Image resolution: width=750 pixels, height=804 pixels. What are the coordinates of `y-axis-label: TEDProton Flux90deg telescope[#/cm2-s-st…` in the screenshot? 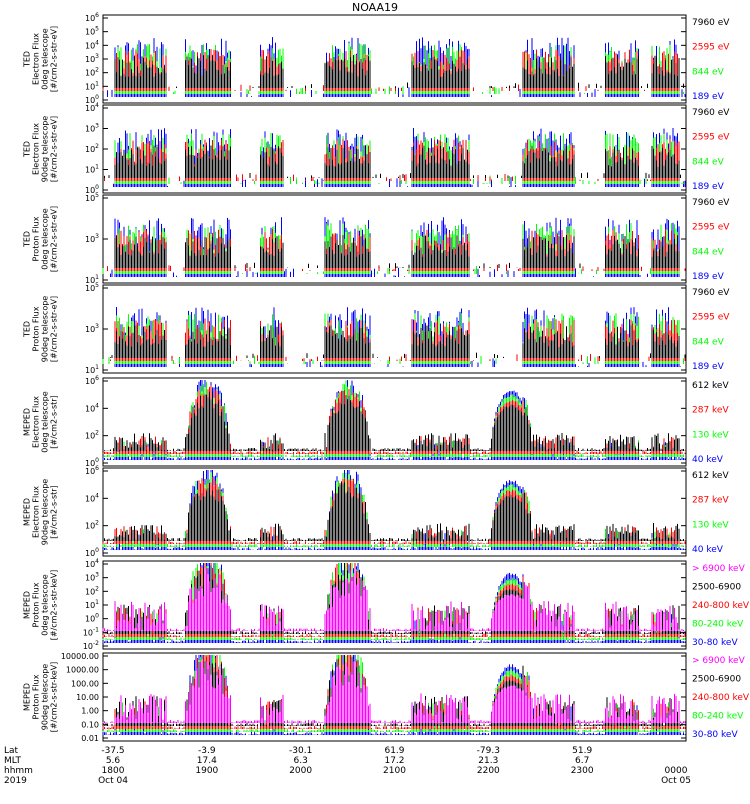 It's located at (41, 329).